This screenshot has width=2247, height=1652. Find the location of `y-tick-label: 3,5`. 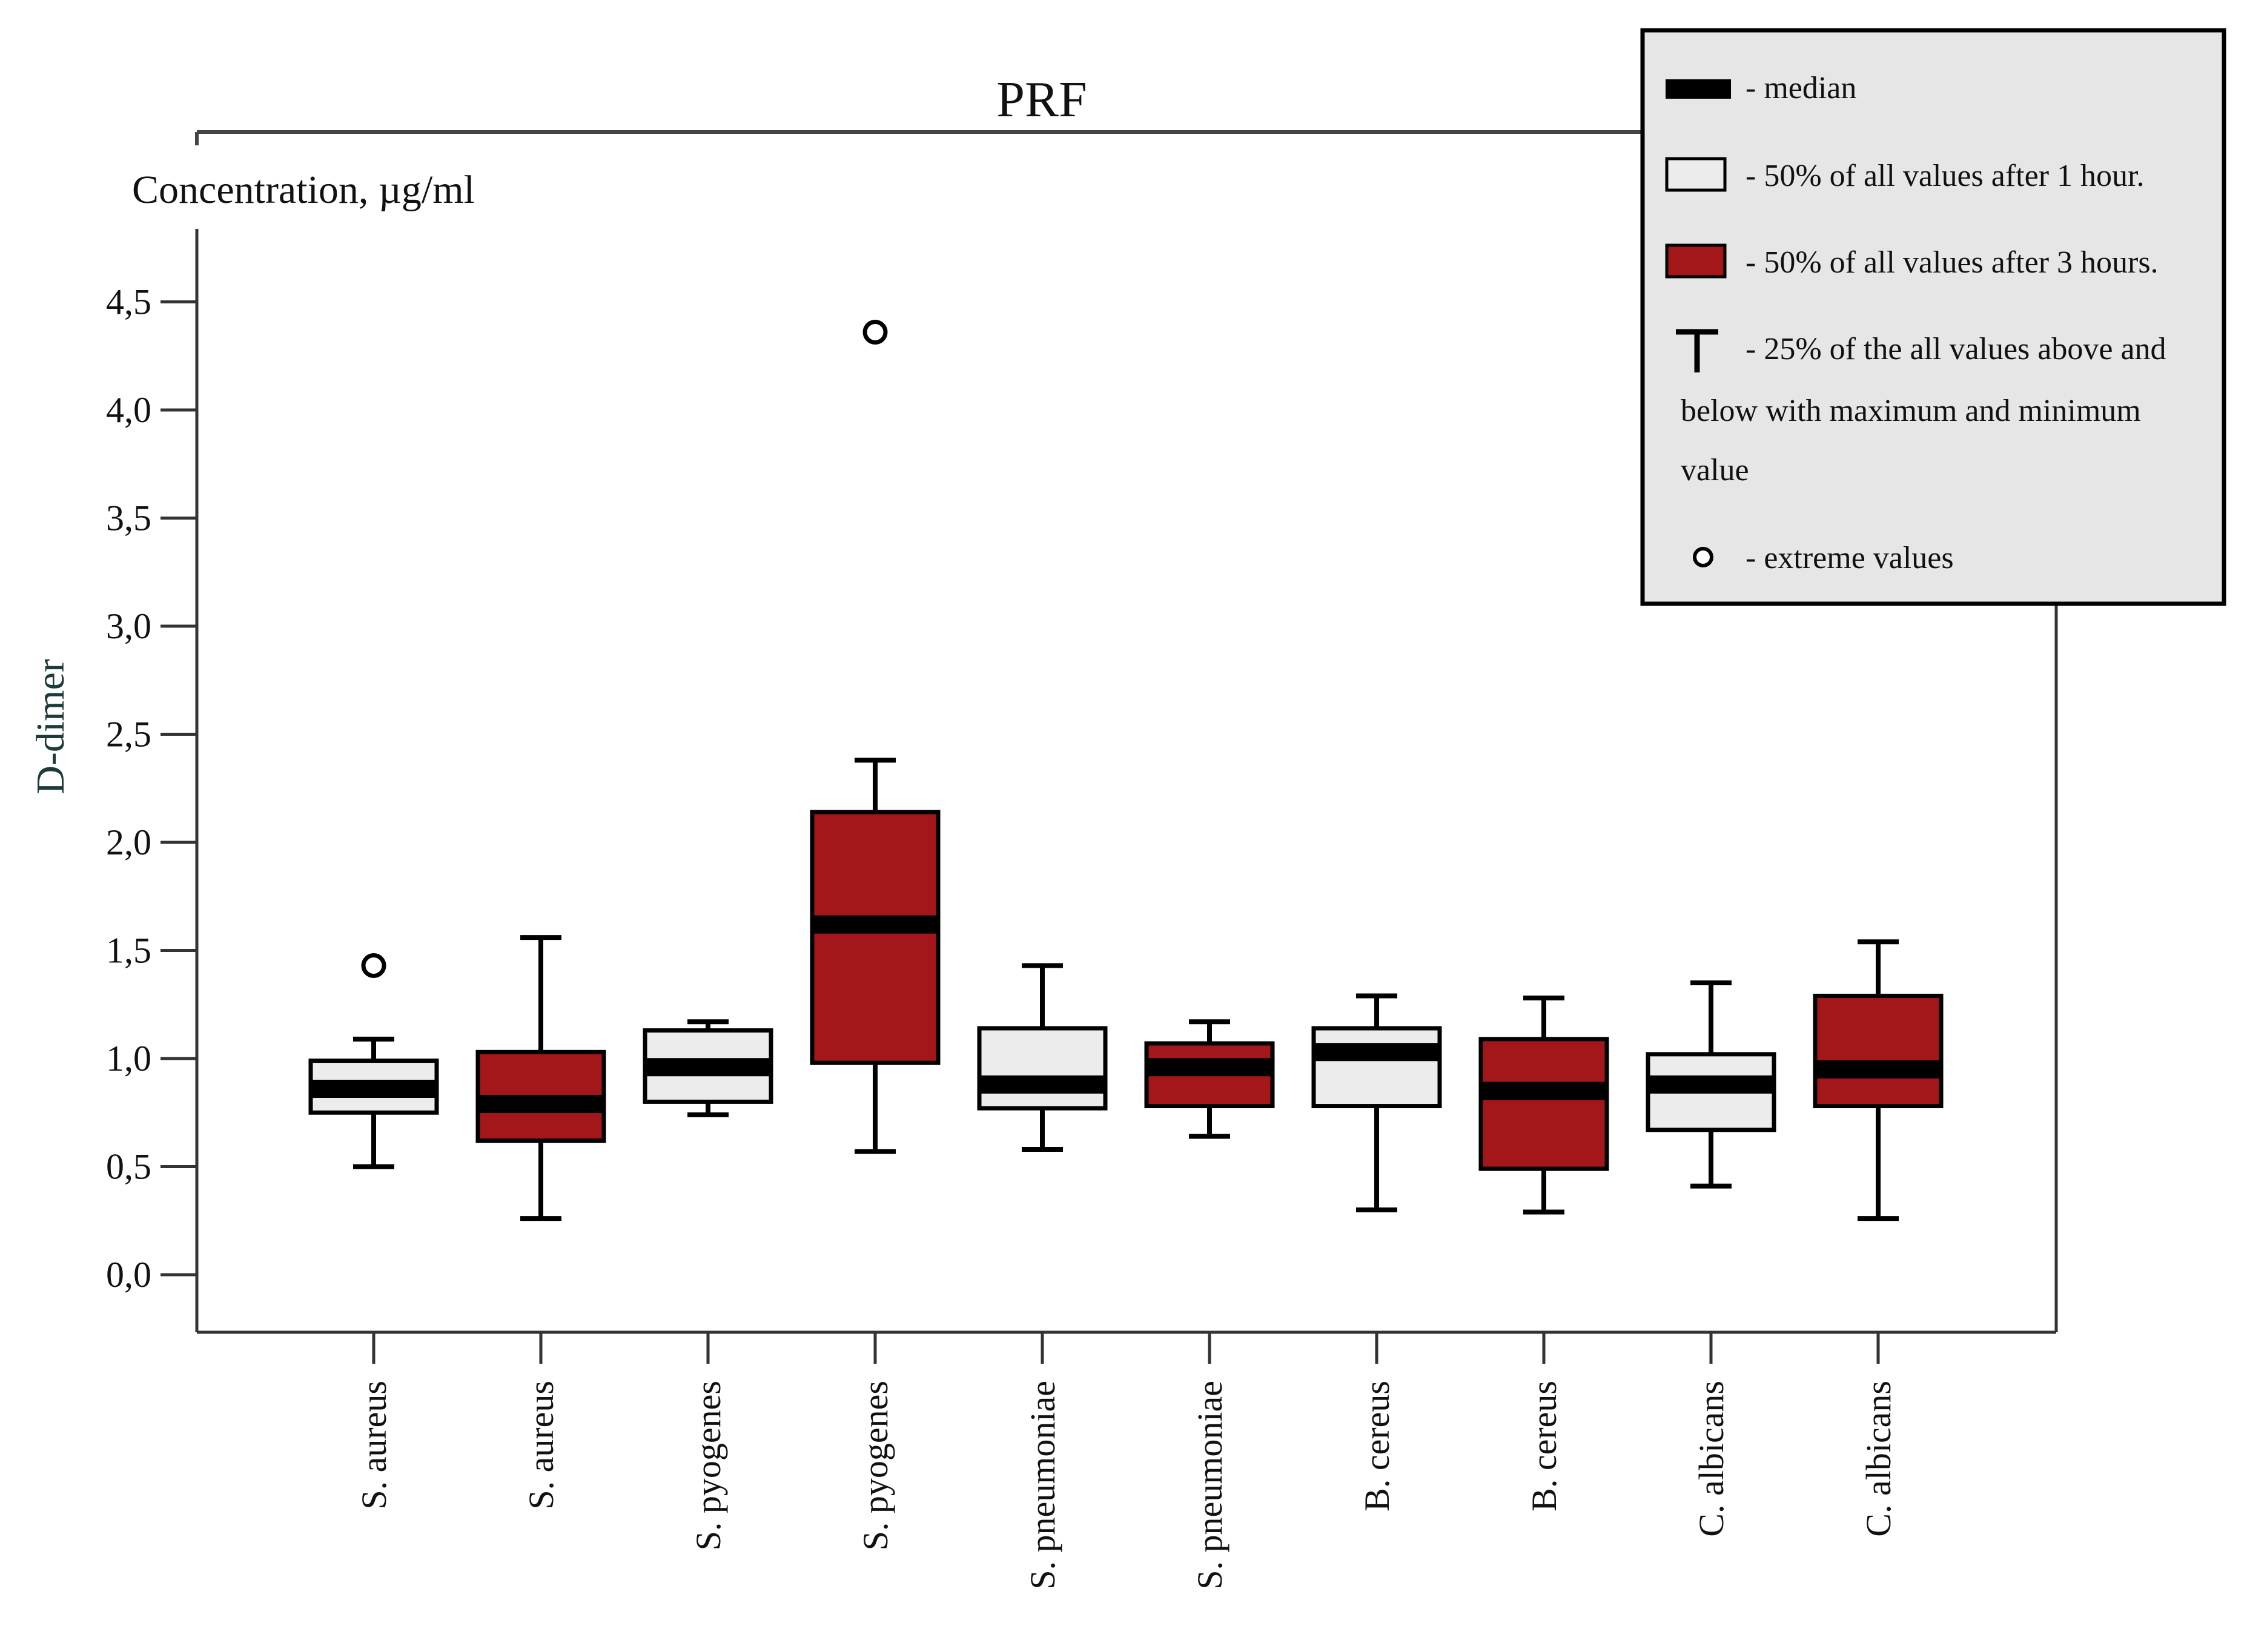

y-tick-label: 3,5 is located at coordinates (128, 518).